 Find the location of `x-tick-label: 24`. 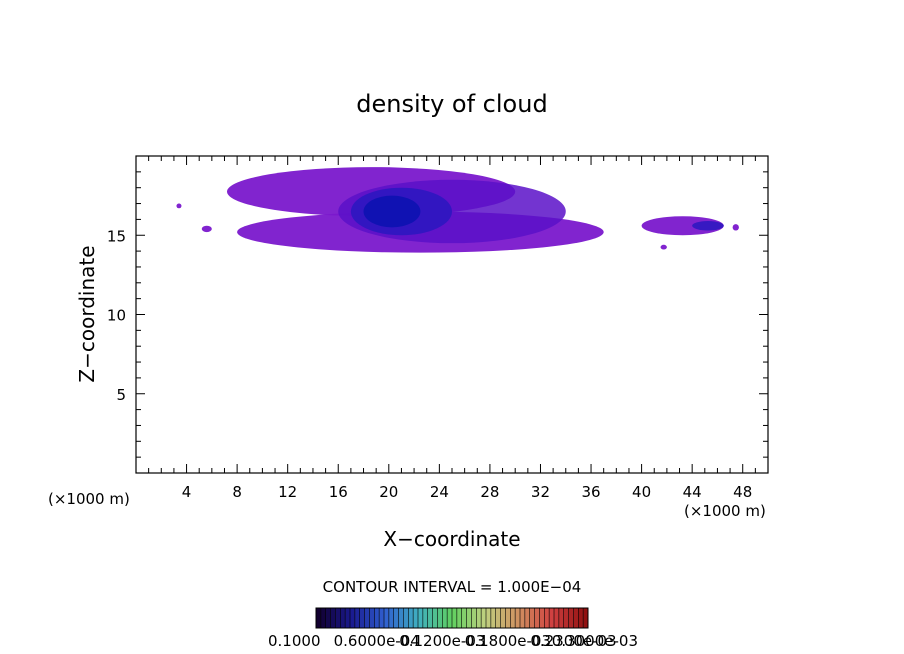

x-tick-label: 24 is located at coordinates (439, 492).